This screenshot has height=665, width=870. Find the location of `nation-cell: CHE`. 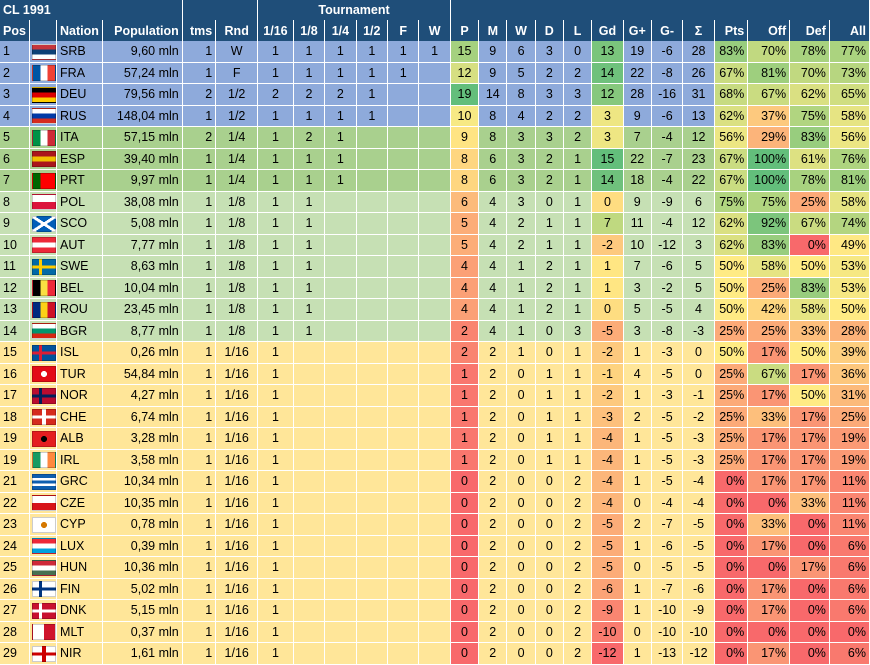

nation-cell: CHE is located at coordinates (80, 417).